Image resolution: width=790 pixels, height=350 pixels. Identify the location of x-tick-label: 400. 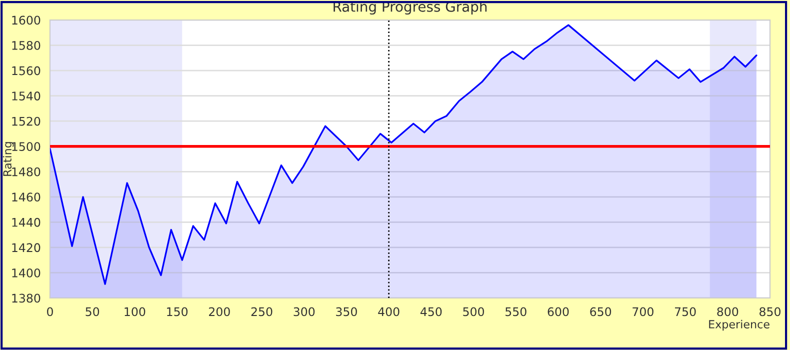
(389, 311).